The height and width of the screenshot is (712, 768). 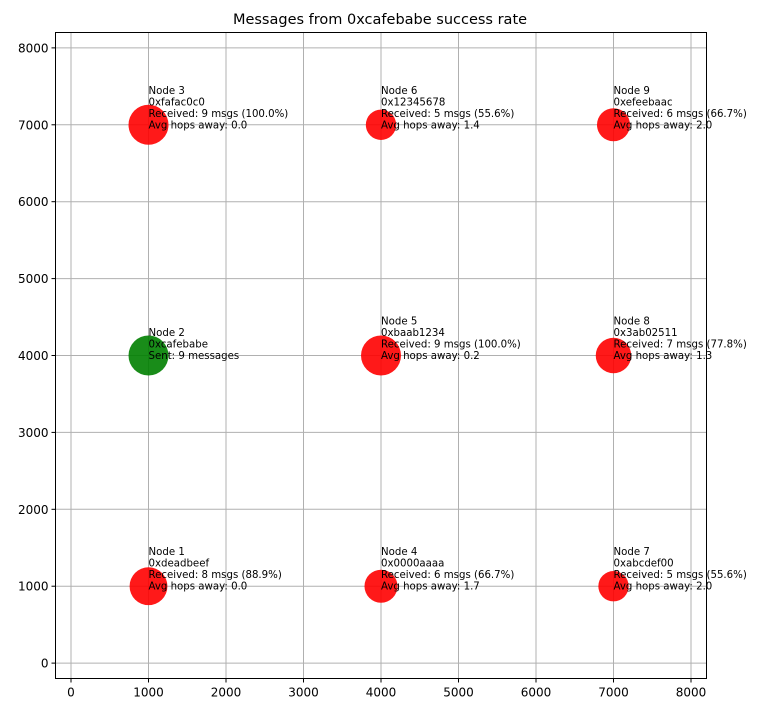 What do you see at coordinates (33, 48) in the screenshot?
I see `y-tick-label: 8000` at bounding box center [33, 48].